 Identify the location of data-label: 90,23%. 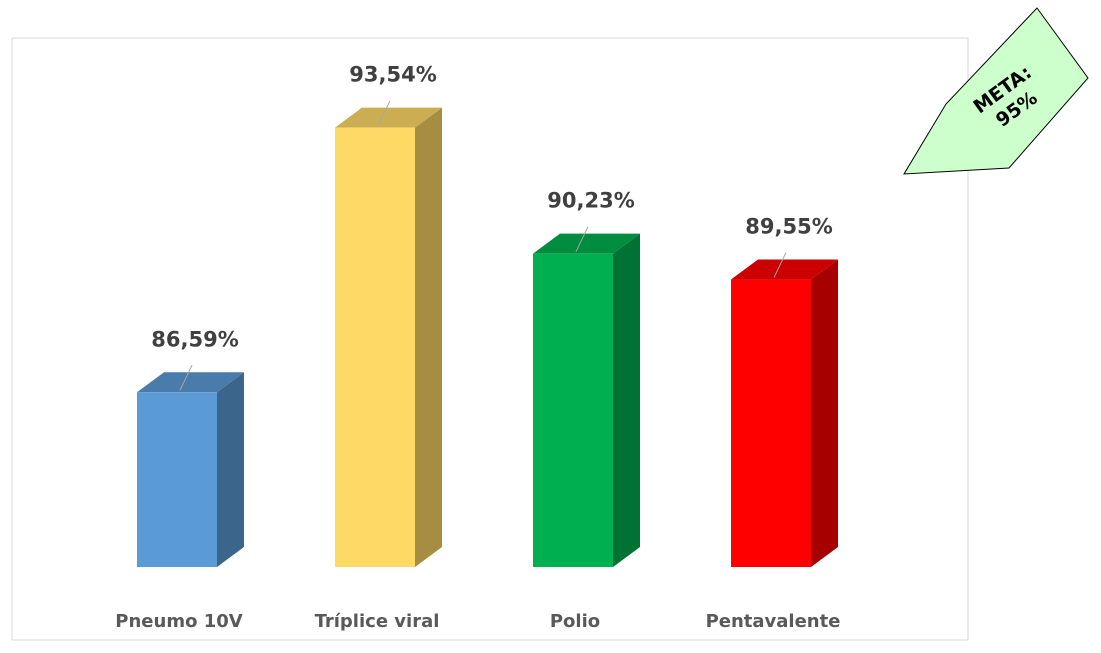
(590, 201).